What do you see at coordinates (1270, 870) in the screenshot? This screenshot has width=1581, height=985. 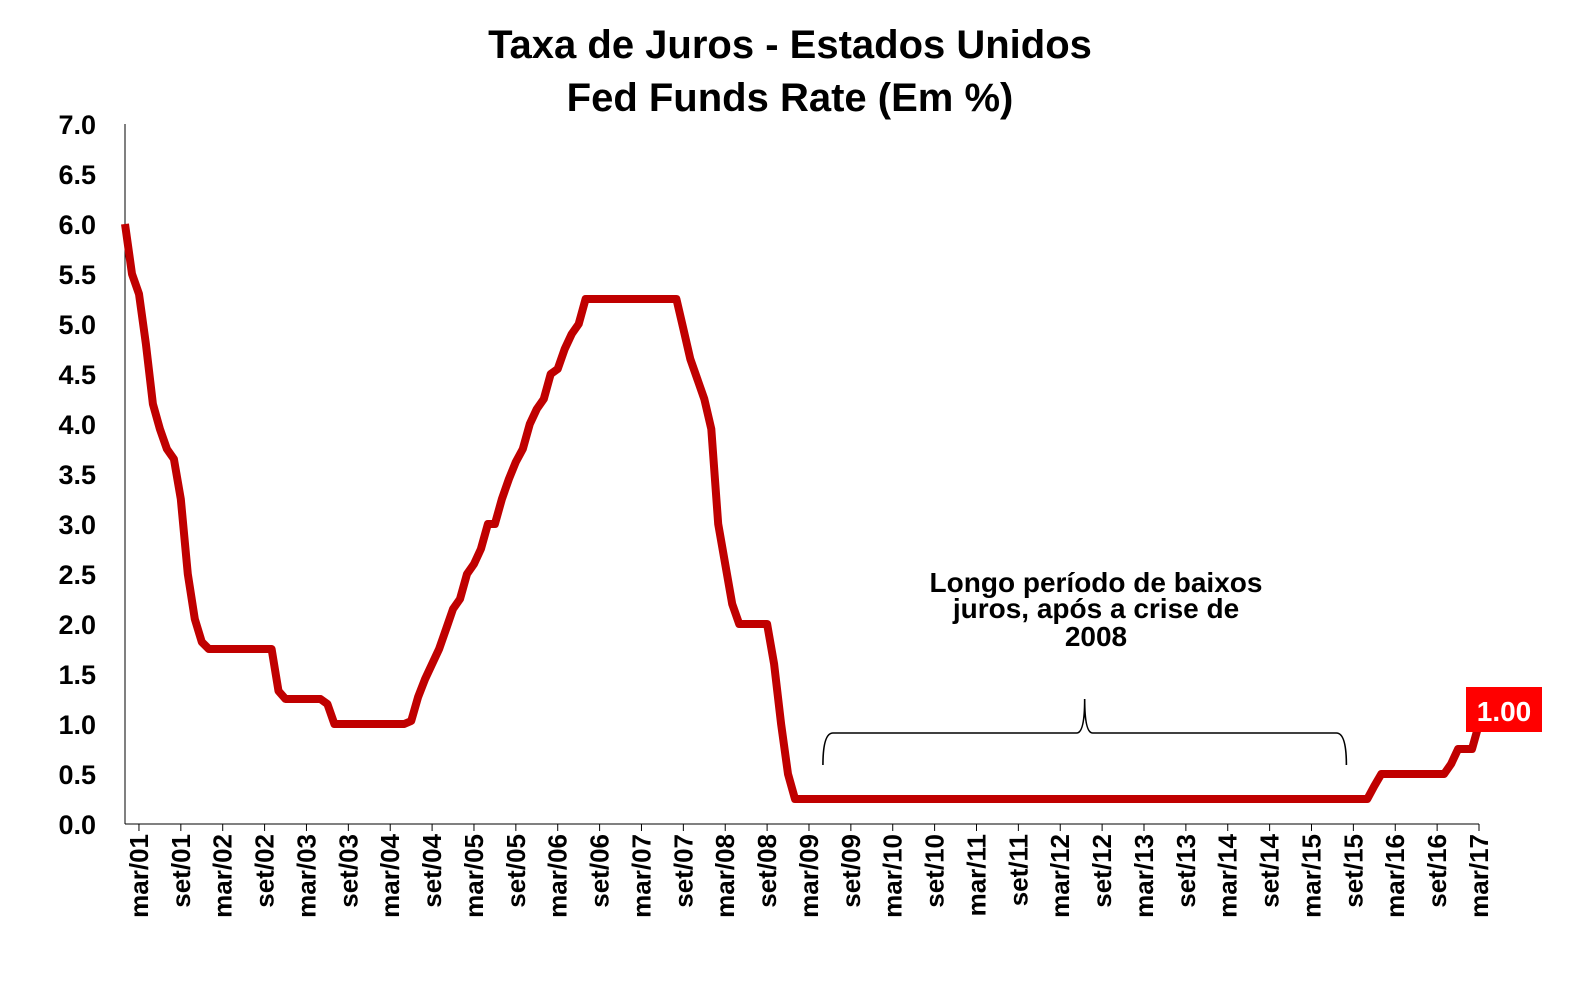 I see `x-tick-label: set/14` at bounding box center [1270, 870].